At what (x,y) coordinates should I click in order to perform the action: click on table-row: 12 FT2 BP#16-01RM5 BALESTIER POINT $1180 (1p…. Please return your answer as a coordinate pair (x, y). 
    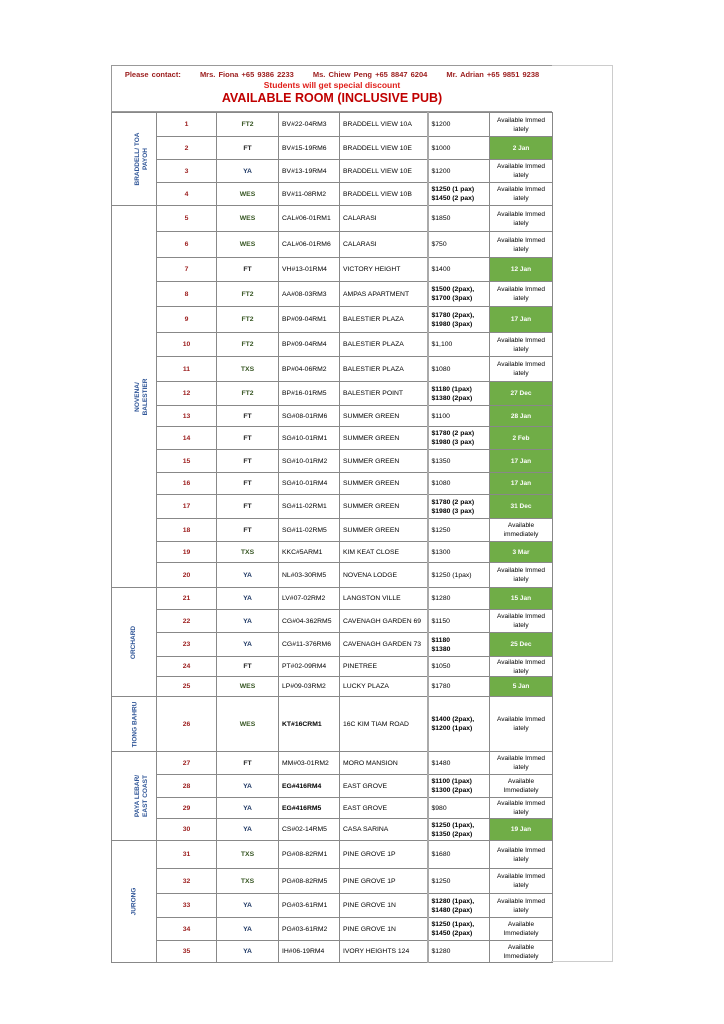
    Looking at the image, I should click on (332, 393).